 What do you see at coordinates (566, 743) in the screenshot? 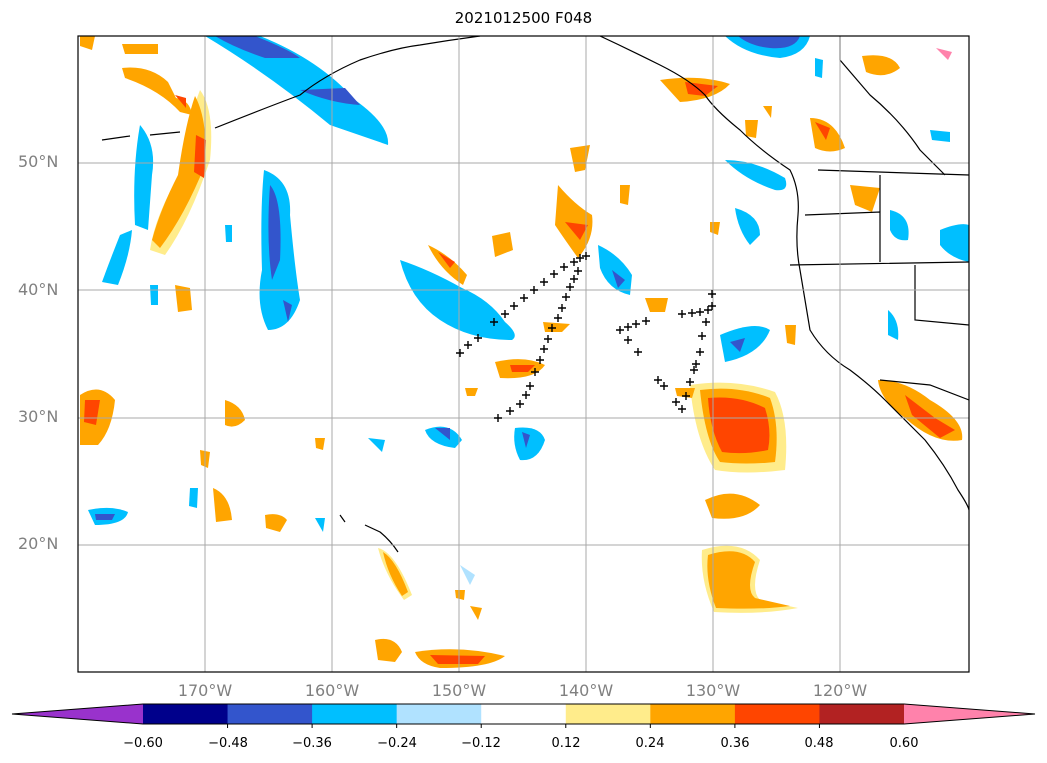
I see `colorbar-tick: 0.12` at bounding box center [566, 743].